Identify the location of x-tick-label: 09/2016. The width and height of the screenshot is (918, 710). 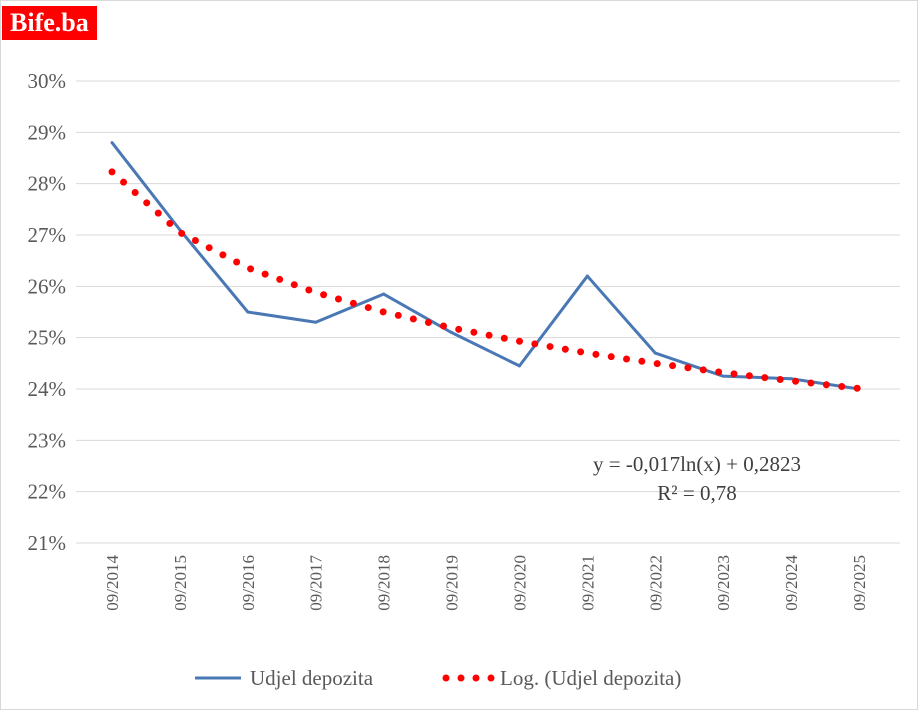
(248, 583).